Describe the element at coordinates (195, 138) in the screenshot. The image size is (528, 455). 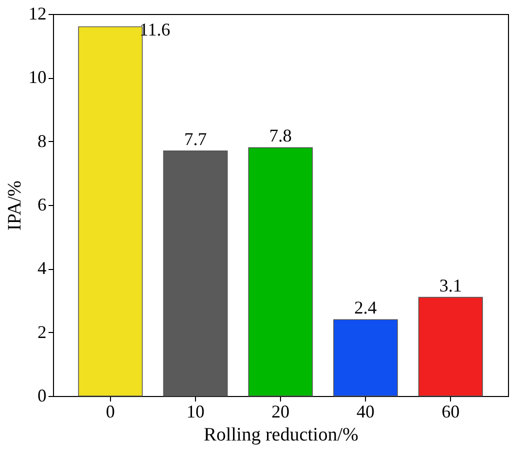
I see `data-label: 7.7` at that location.